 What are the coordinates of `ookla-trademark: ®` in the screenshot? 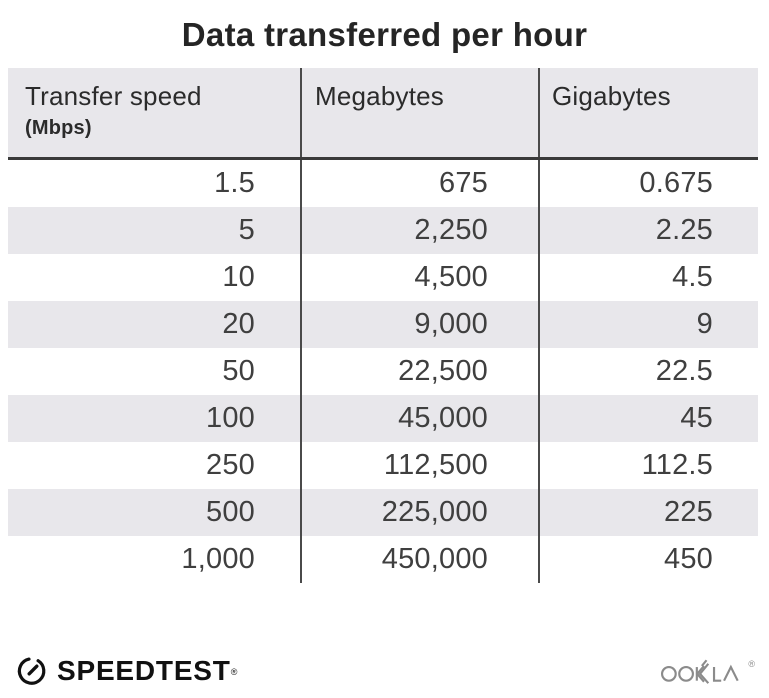 It's located at (751, 664).